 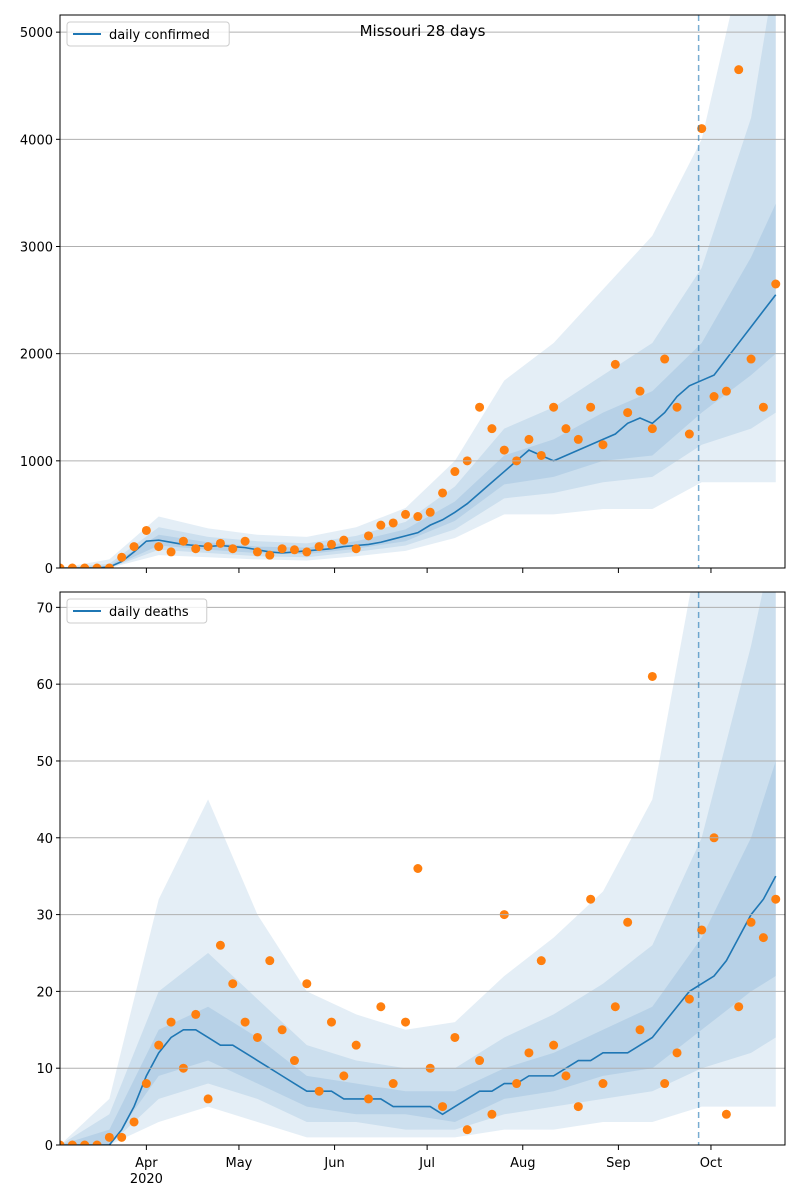 I want to click on y-tick-label: 10, so click(x=44, y=1069).